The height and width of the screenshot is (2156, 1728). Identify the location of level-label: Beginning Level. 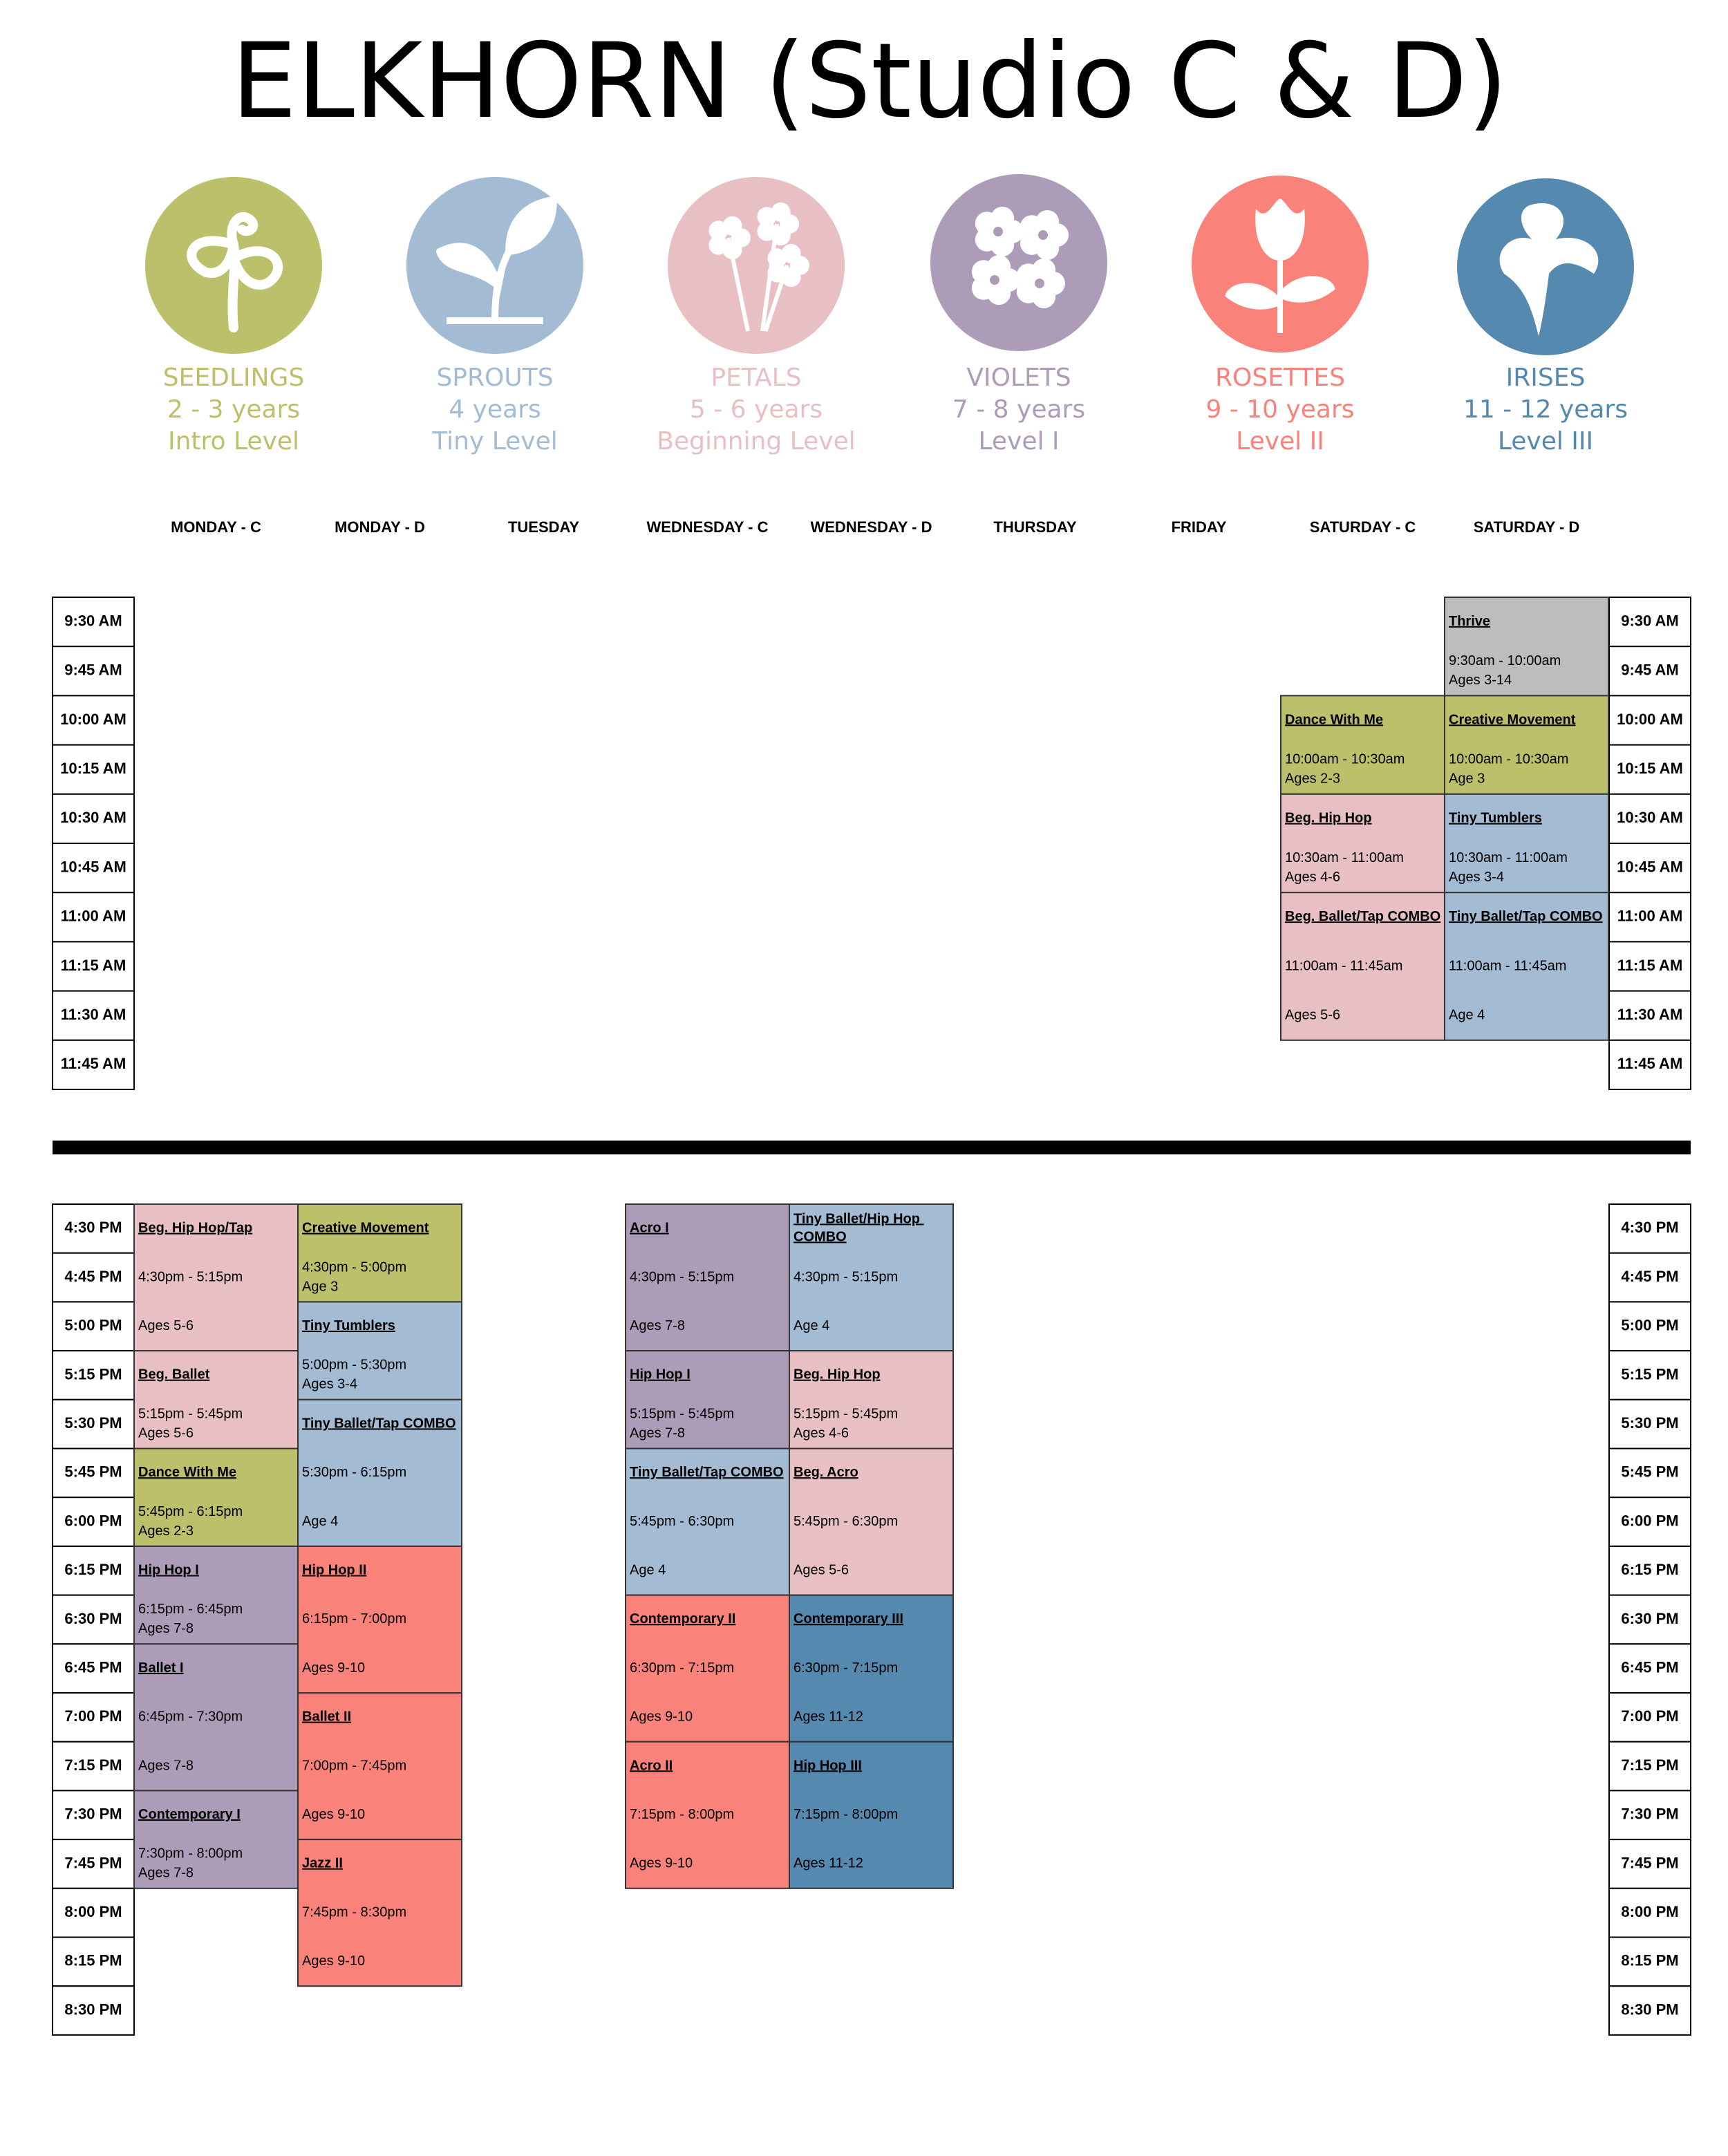
(756, 442).